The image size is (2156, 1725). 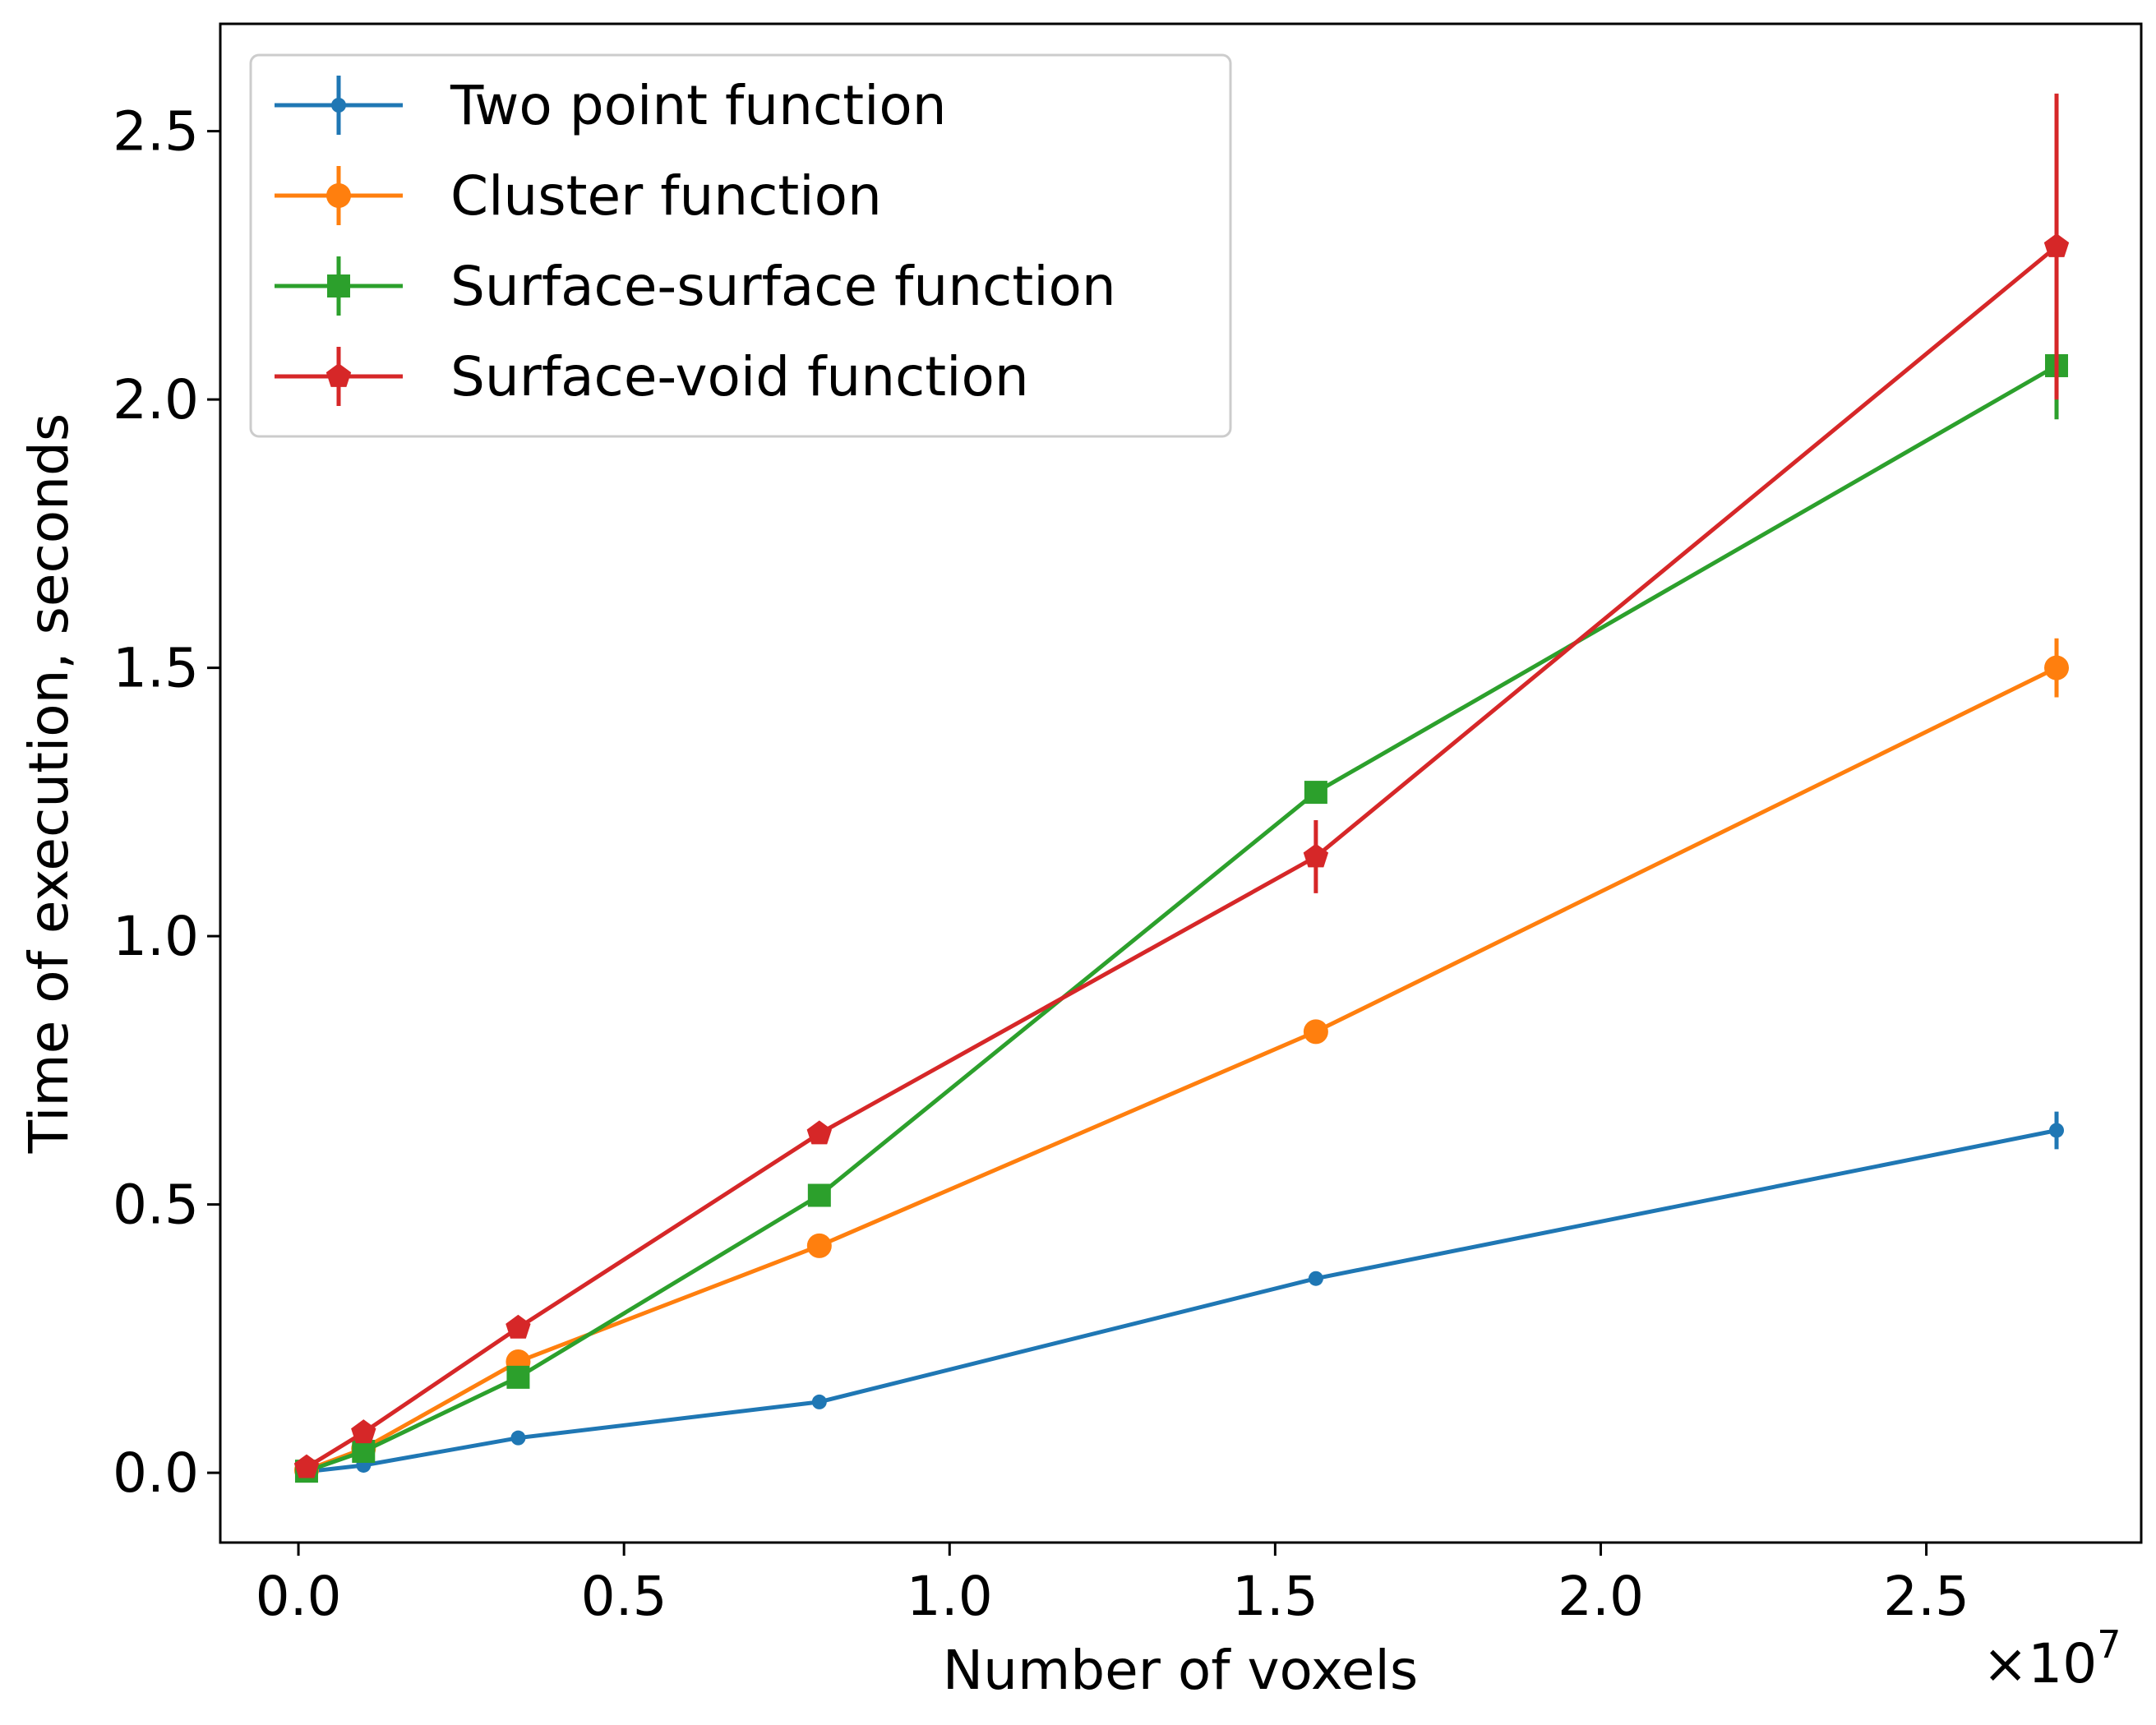 I want to click on x-axis-label: Number of voxels, so click(x=1180, y=1670).